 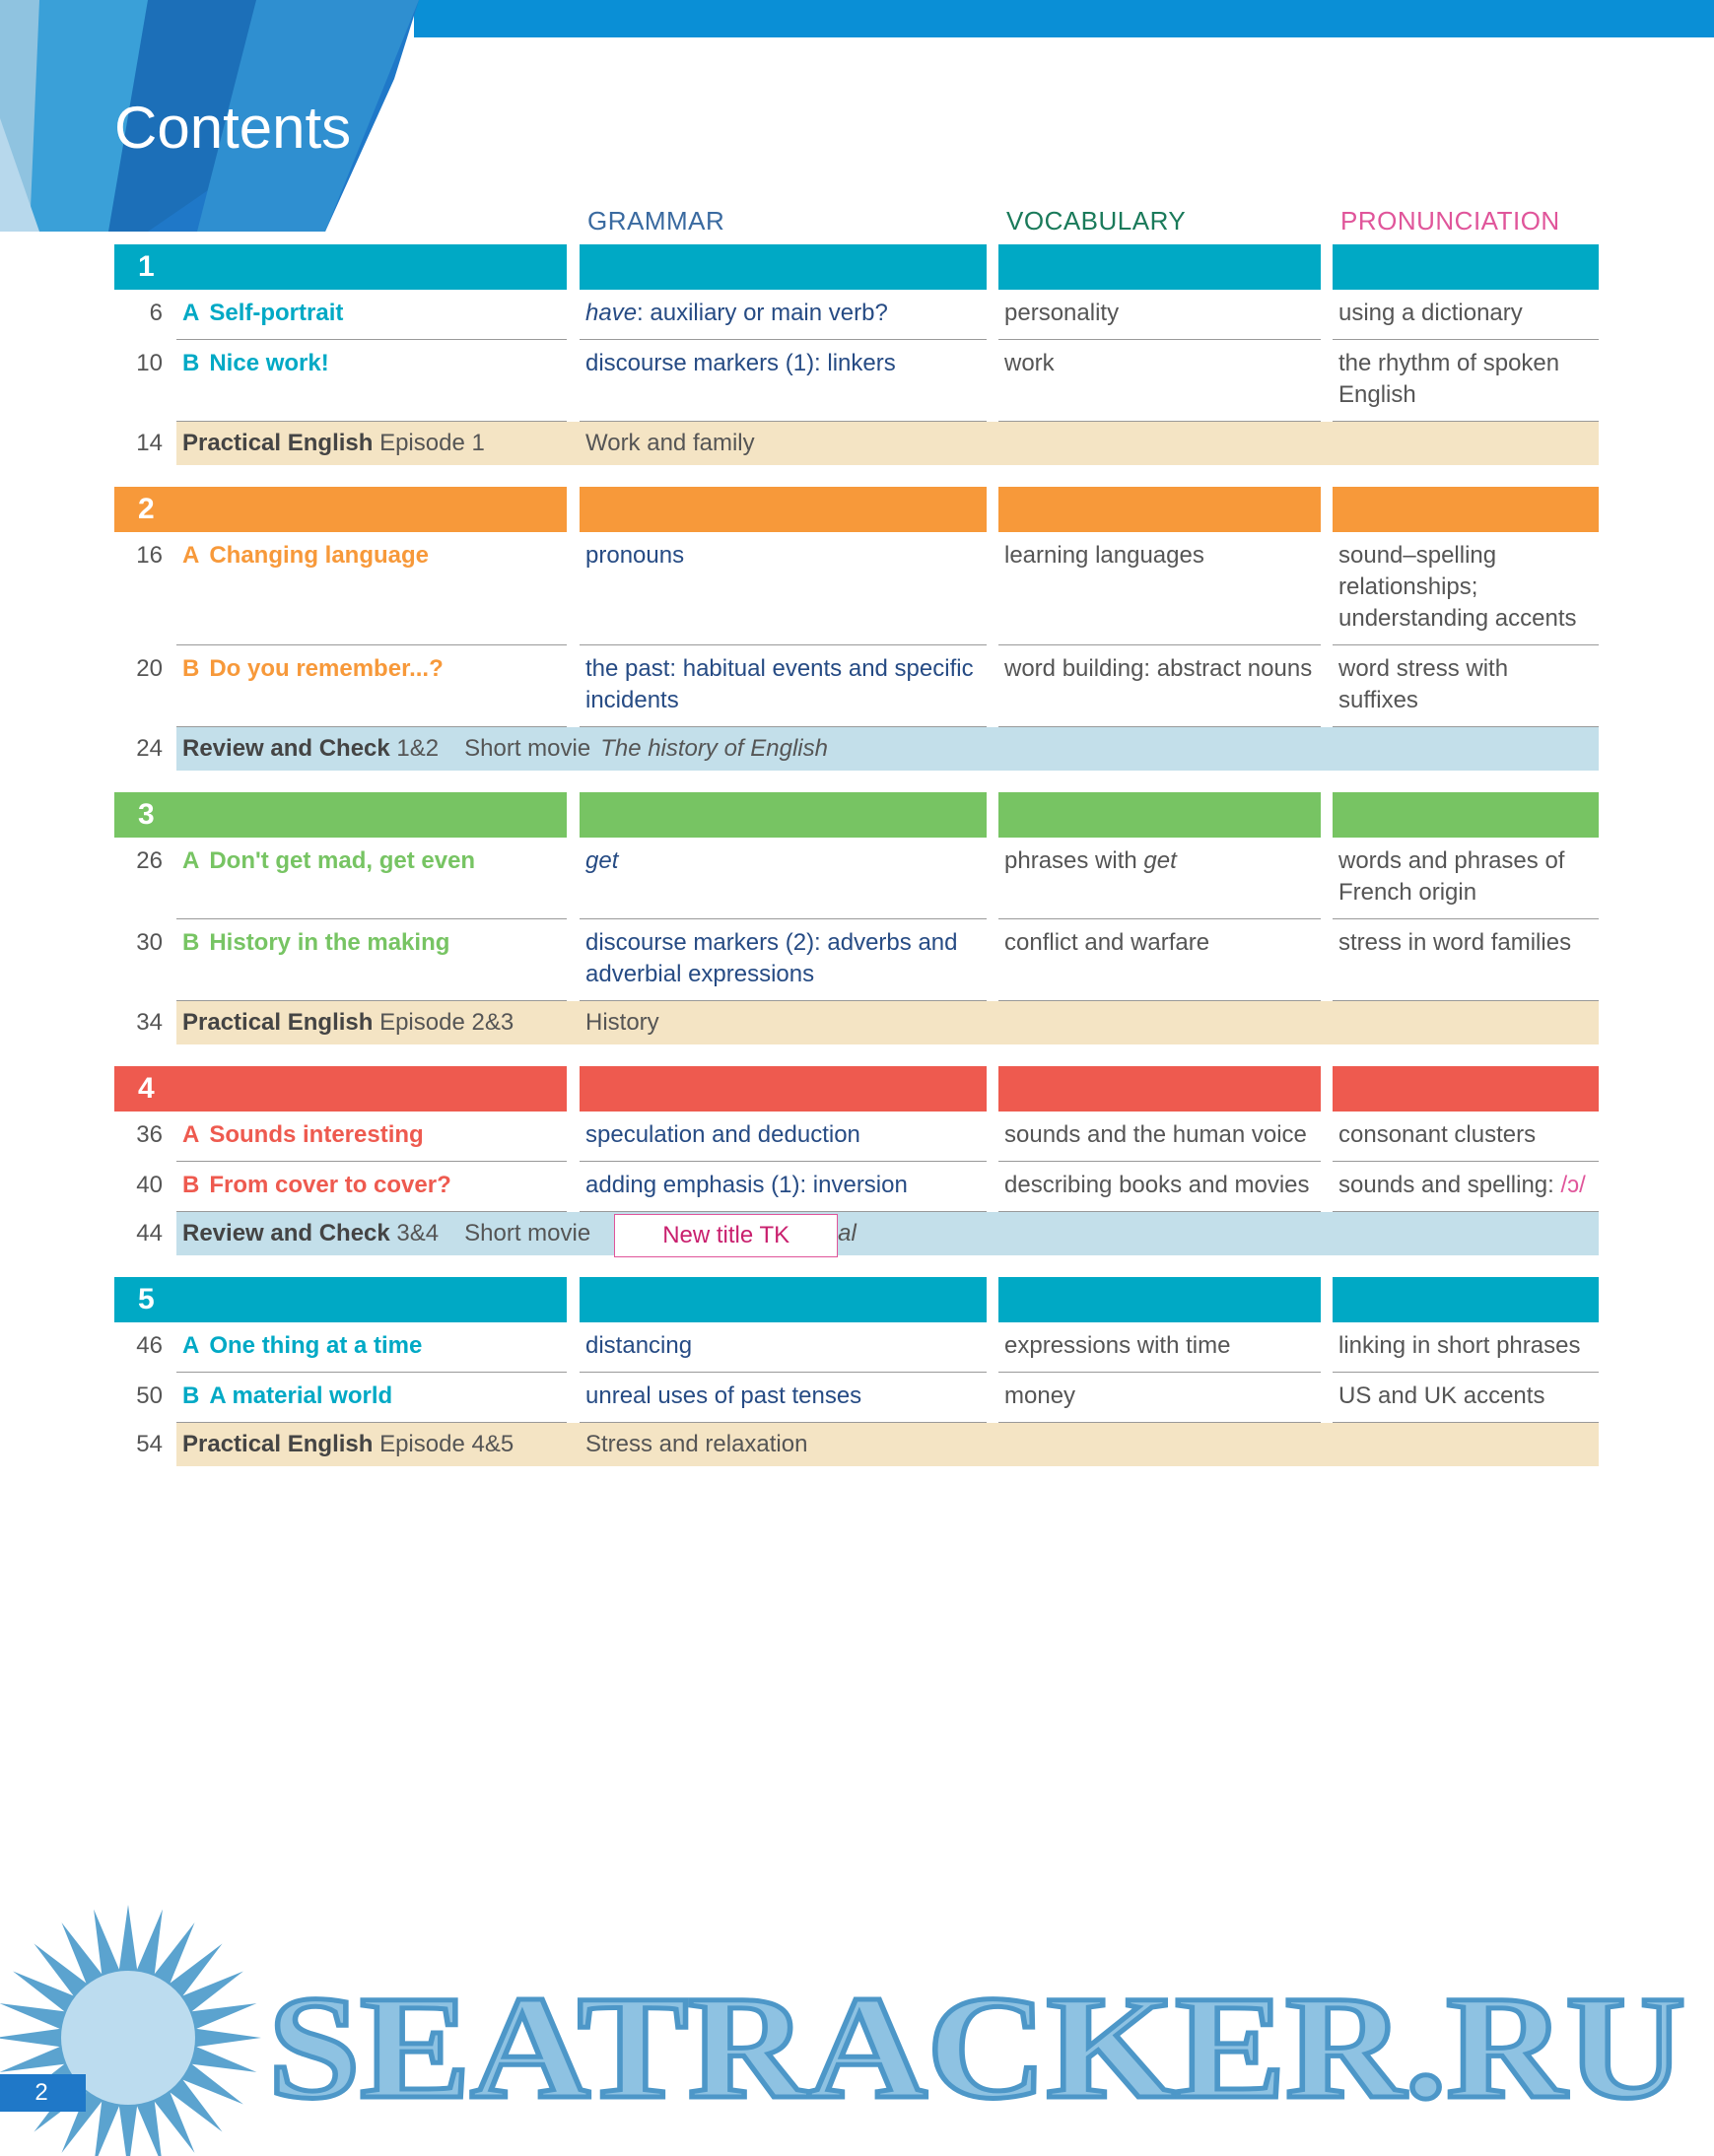 I want to click on lesson-title: A Don't get mad, get even, so click(x=371, y=878).